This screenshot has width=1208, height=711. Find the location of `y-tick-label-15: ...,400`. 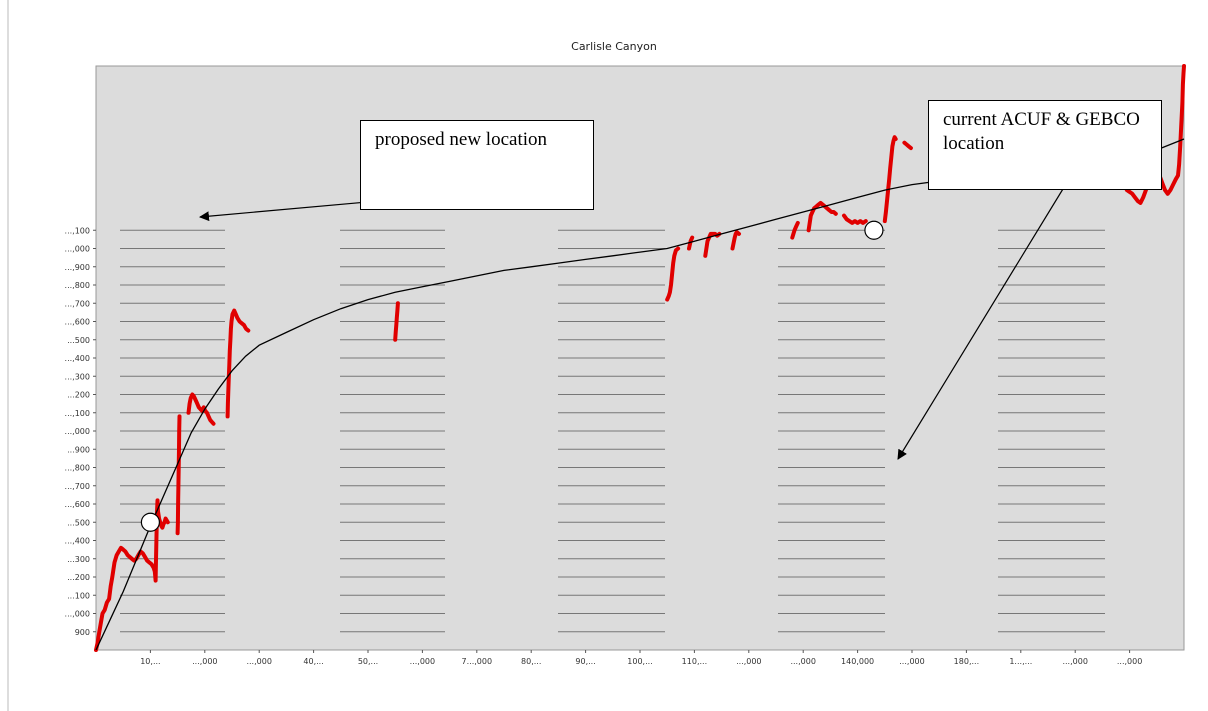

y-tick-label-15: ...,400 is located at coordinates (77, 358).